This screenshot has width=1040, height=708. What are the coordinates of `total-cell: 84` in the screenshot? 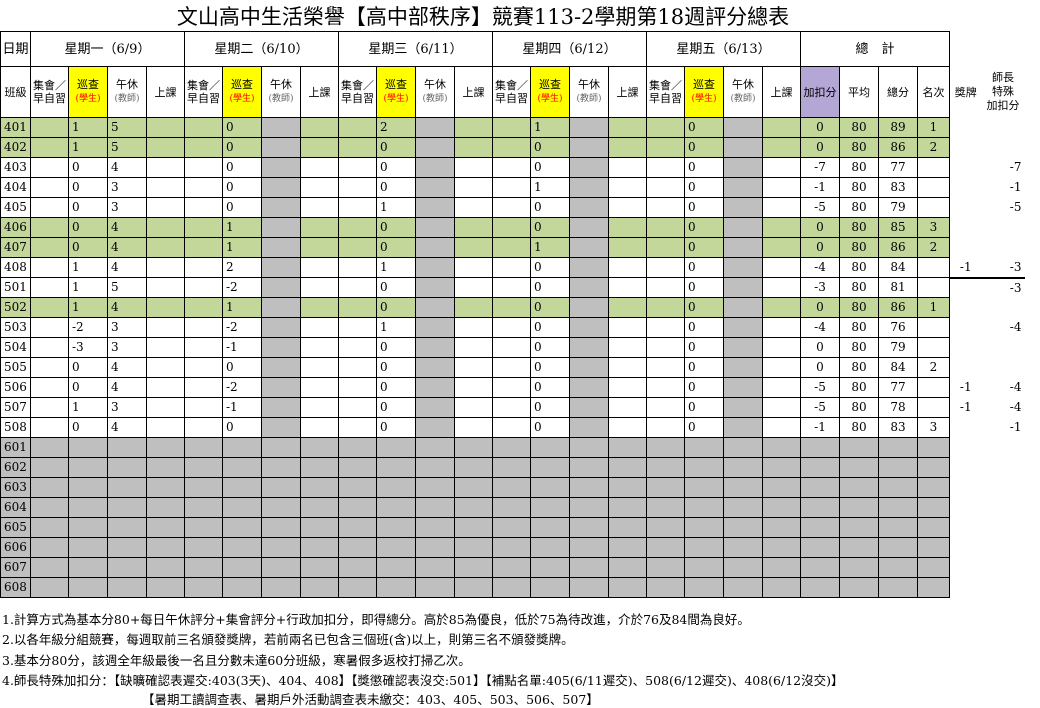 It's located at (898, 267).